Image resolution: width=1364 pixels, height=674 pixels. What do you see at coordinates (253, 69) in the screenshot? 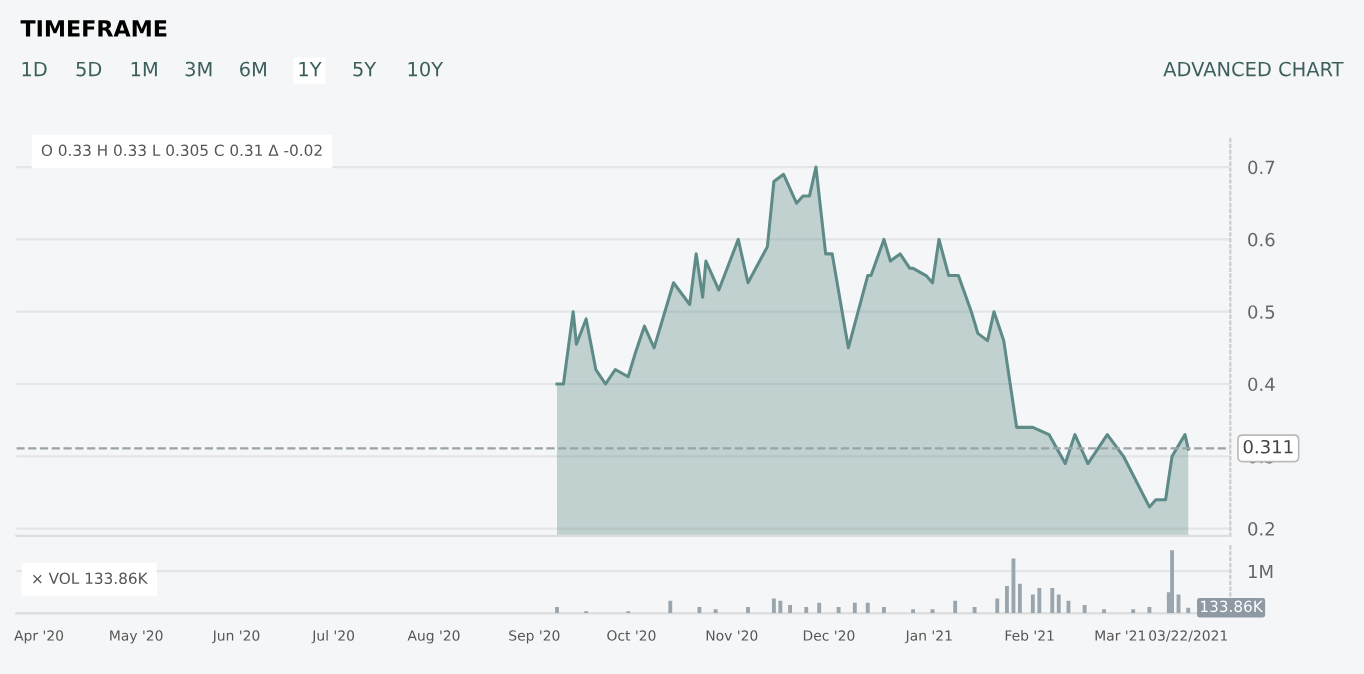
I see `text: 6M` at bounding box center [253, 69].